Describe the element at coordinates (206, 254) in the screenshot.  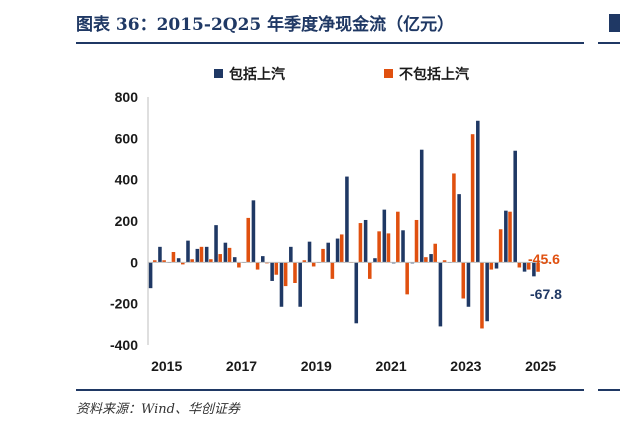
I see `bar-incl-3Q16` at that location.